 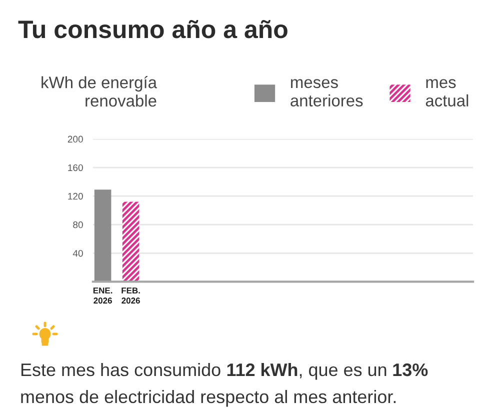 I want to click on y-tick-label: 200, so click(x=75, y=139).